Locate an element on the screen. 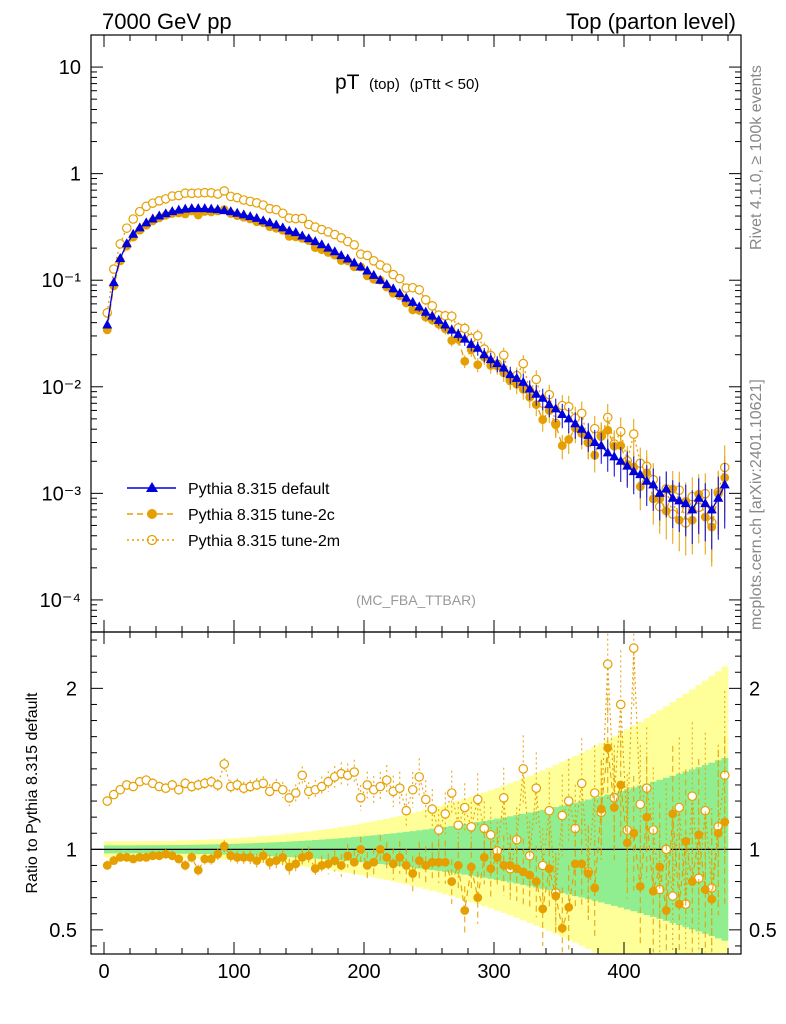 The image size is (786, 1024). x-tick-label: 200 is located at coordinates (363, 972).